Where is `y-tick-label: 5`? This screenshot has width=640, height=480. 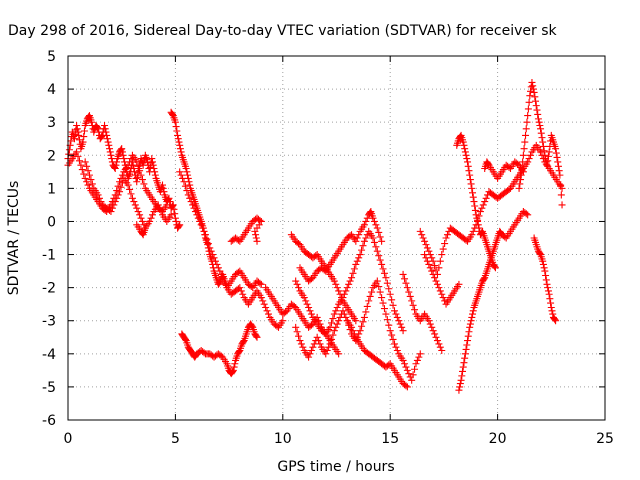 y-tick-label: 5 is located at coordinates (51, 57).